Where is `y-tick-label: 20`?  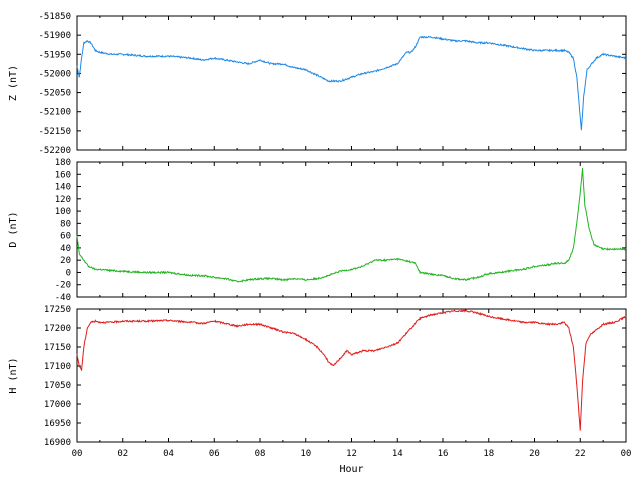
y-tick-label: 20 is located at coordinates (65, 261).